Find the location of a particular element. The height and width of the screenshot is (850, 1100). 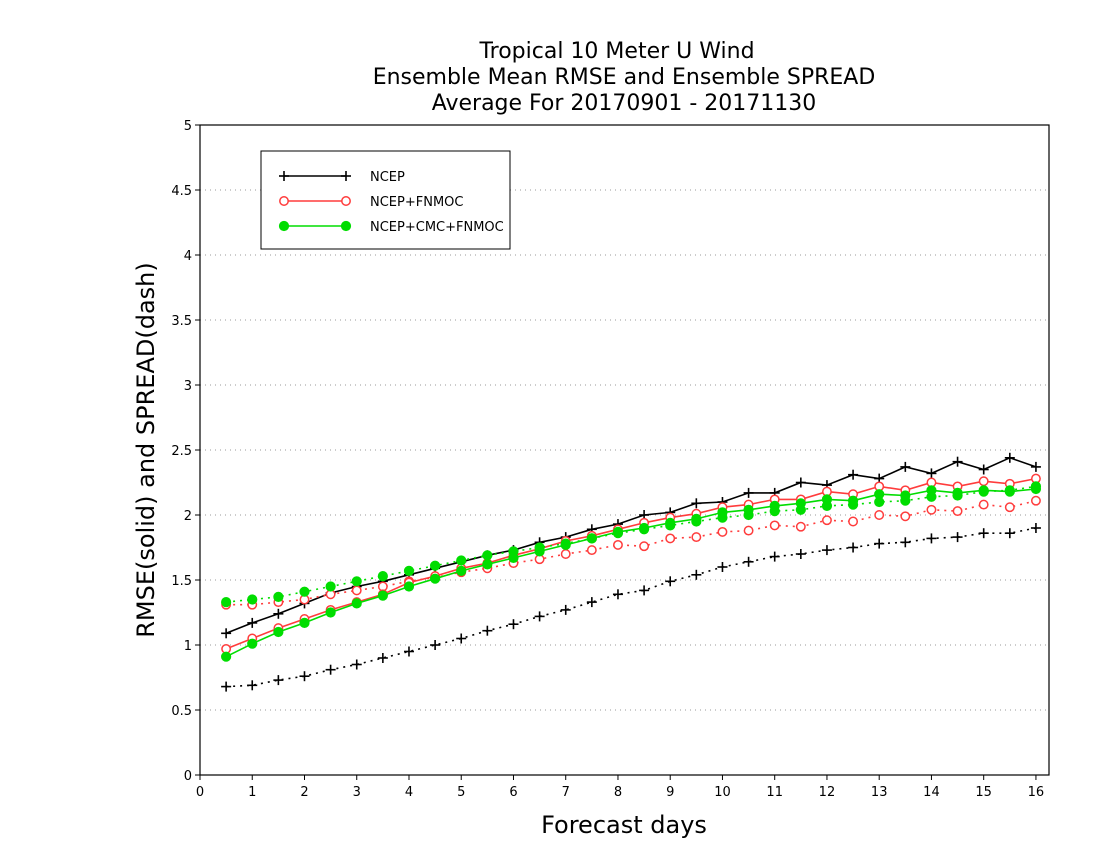

y-tick-label: 1 is located at coordinates (188, 646).